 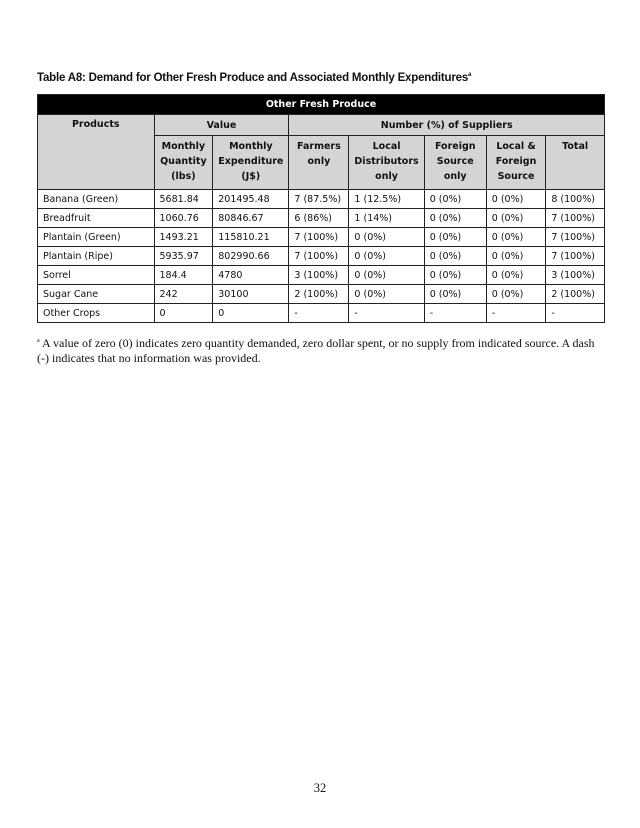 I want to click on value-cell: 5681.84, so click(x=183, y=199).